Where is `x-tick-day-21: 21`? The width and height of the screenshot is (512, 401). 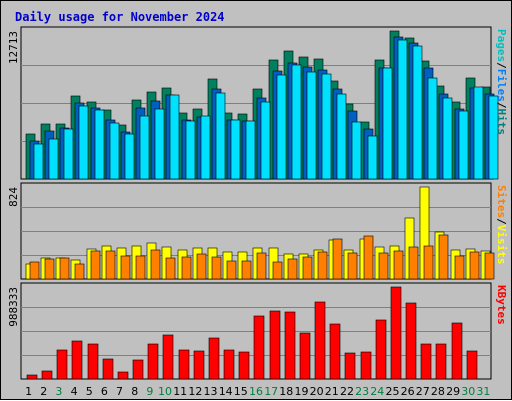 x-tick-day-21: 21 is located at coordinates (332, 391).